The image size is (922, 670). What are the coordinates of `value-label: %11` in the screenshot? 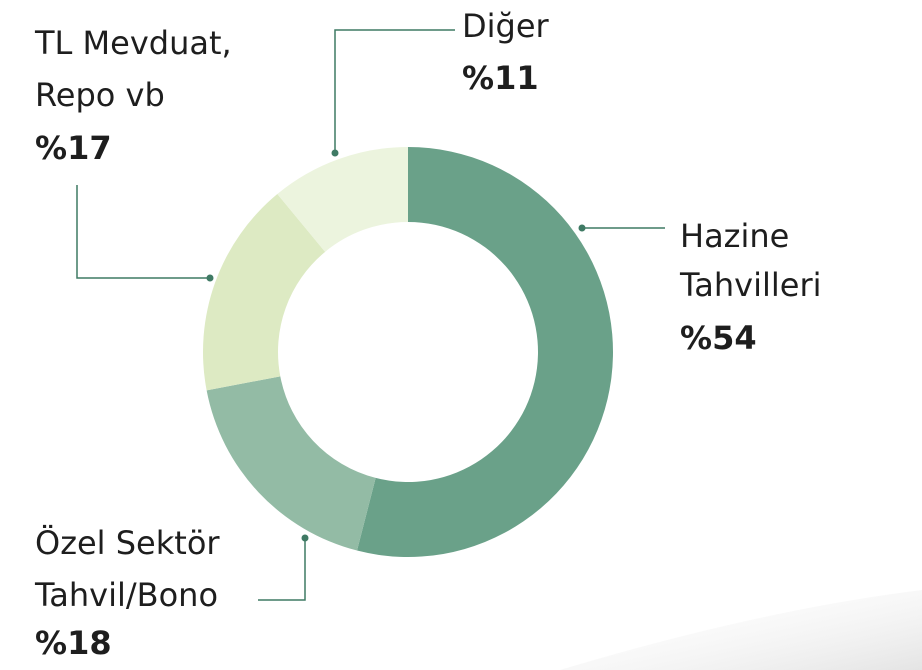 It's located at (500, 78).